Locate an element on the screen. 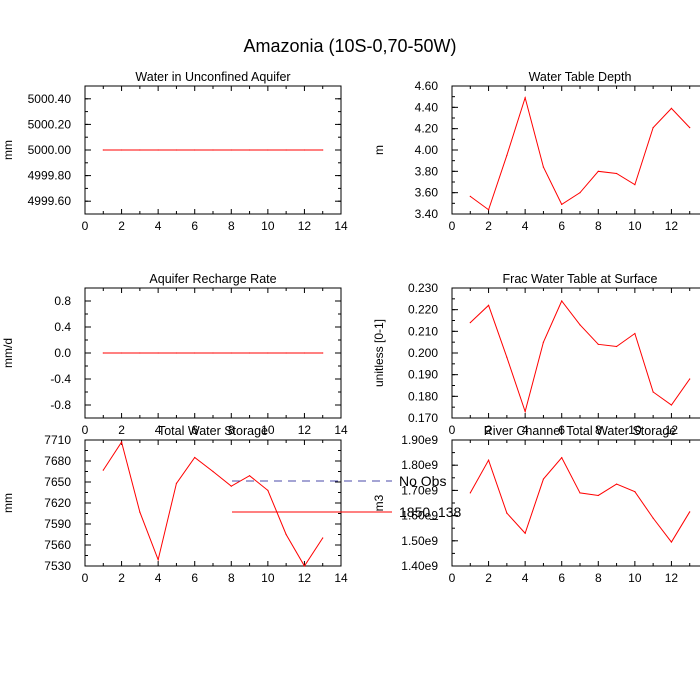  legend-label-1850-138: 1850_138 is located at coordinates (430, 512).